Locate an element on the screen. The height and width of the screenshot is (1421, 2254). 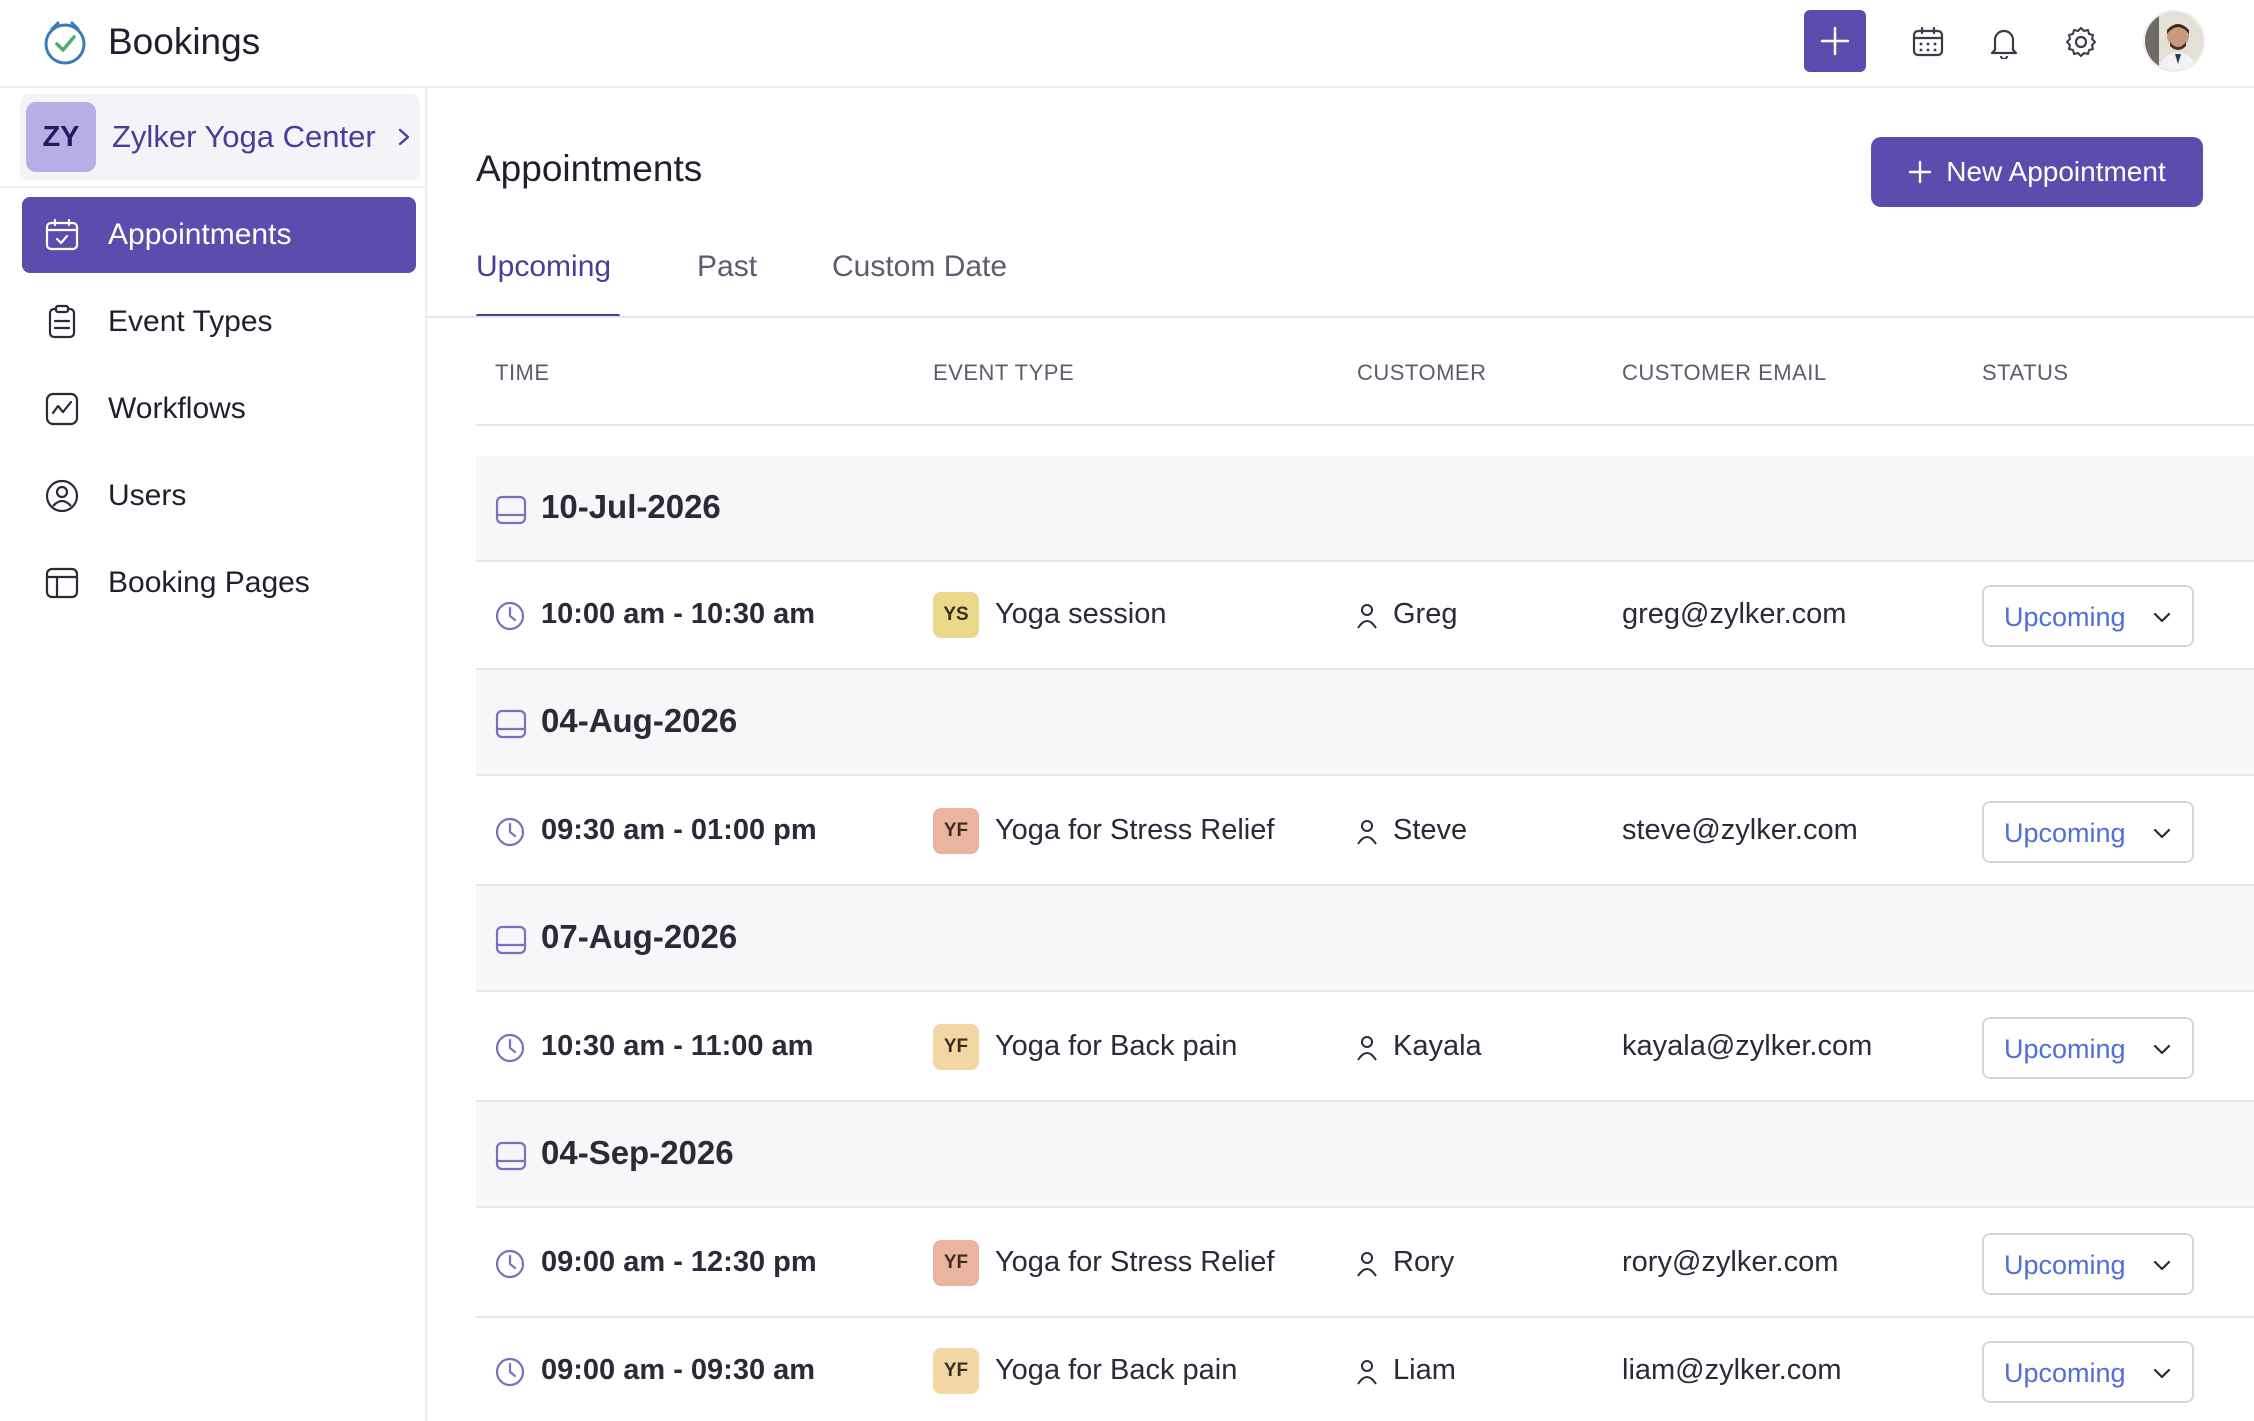
column-header-customer-email: CUSTOMER EMAIL is located at coordinates (1724, 372).